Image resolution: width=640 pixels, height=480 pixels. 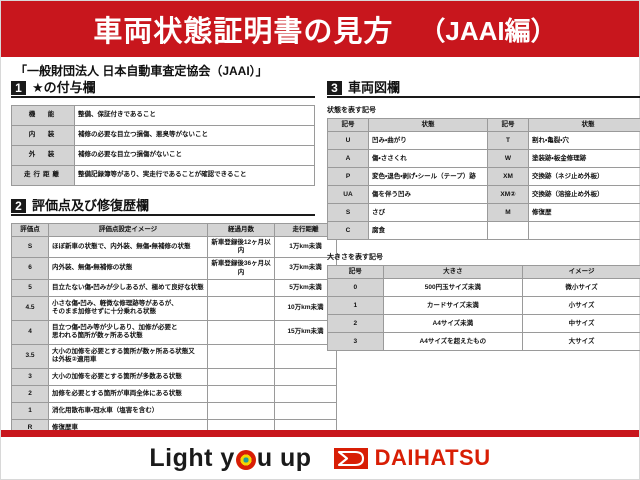 I want to click on table-row: 3 大小の加修を必要とする箇所が多数ある状態, so click(x=174, y=376).